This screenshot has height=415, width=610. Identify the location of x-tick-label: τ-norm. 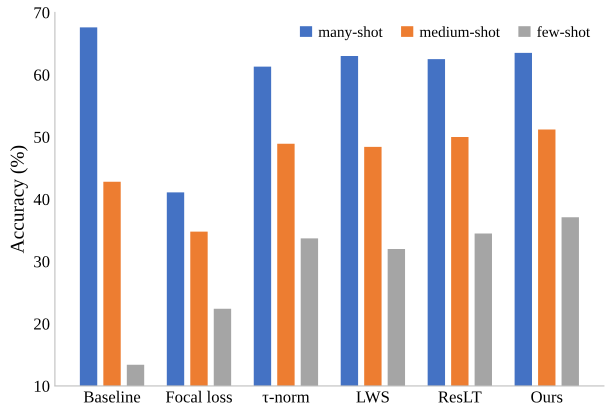
(286, 398).